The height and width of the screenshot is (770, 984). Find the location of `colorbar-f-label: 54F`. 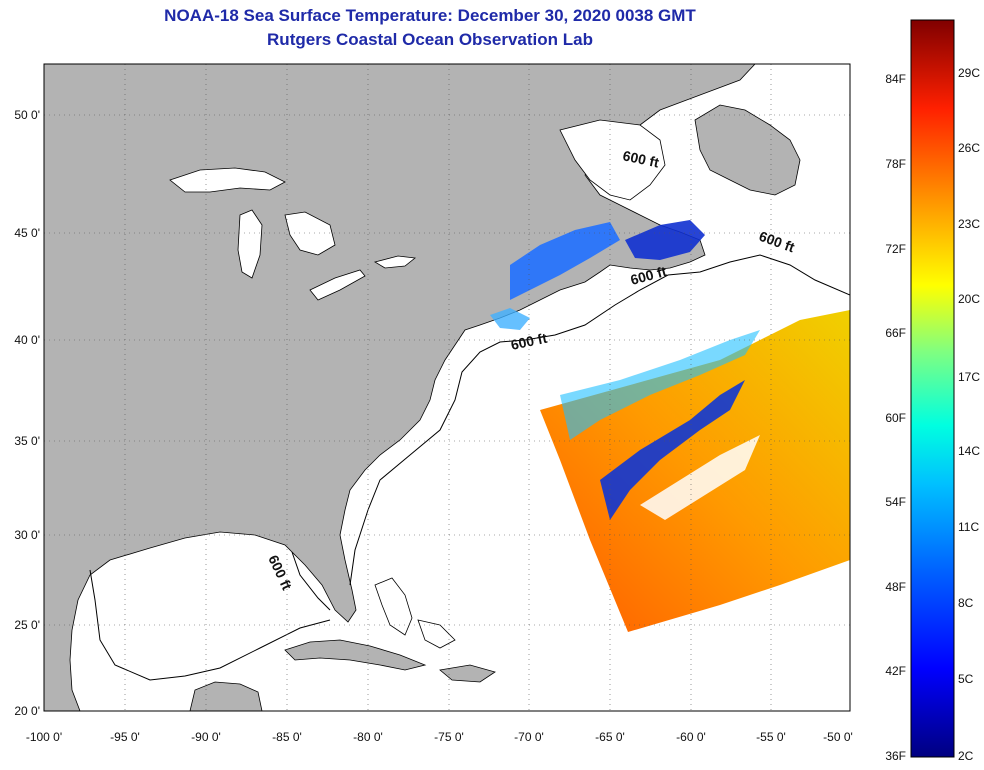

colorbar-f-label: 54F is located at coordinates (895, 502).